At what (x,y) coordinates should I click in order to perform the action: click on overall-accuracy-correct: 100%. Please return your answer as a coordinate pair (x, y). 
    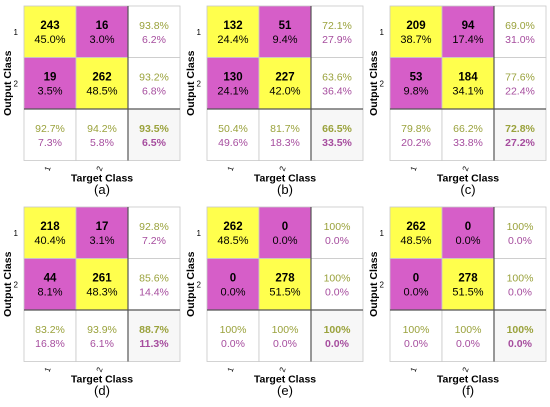
    Looking at the image, I should click on (338, 330).